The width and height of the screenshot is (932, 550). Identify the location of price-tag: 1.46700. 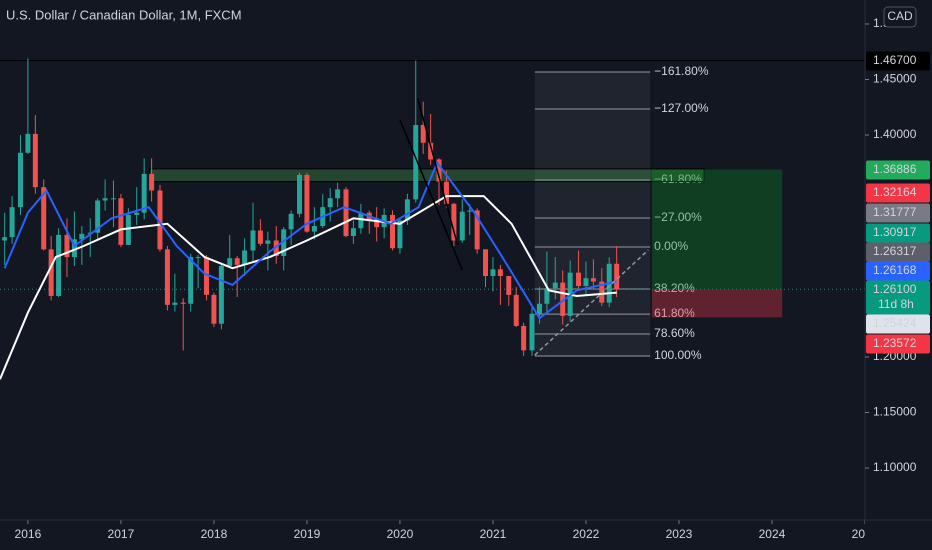
(898, 61).